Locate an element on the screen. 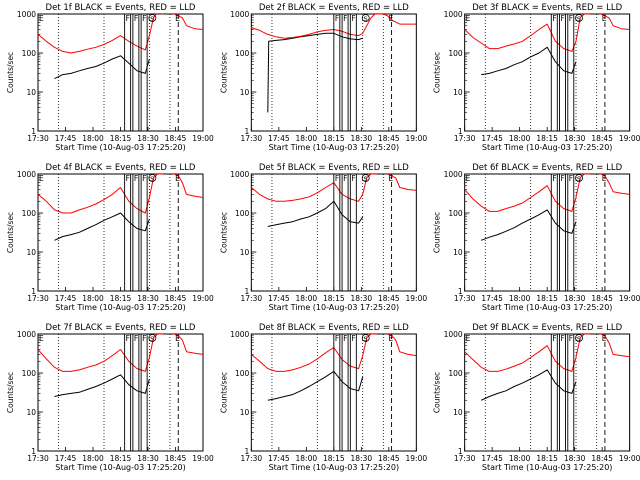 The image size is (640, 480). panel-title: Det 7f BLACK = Events, RED = LLD is located at coordinates (121, 328).